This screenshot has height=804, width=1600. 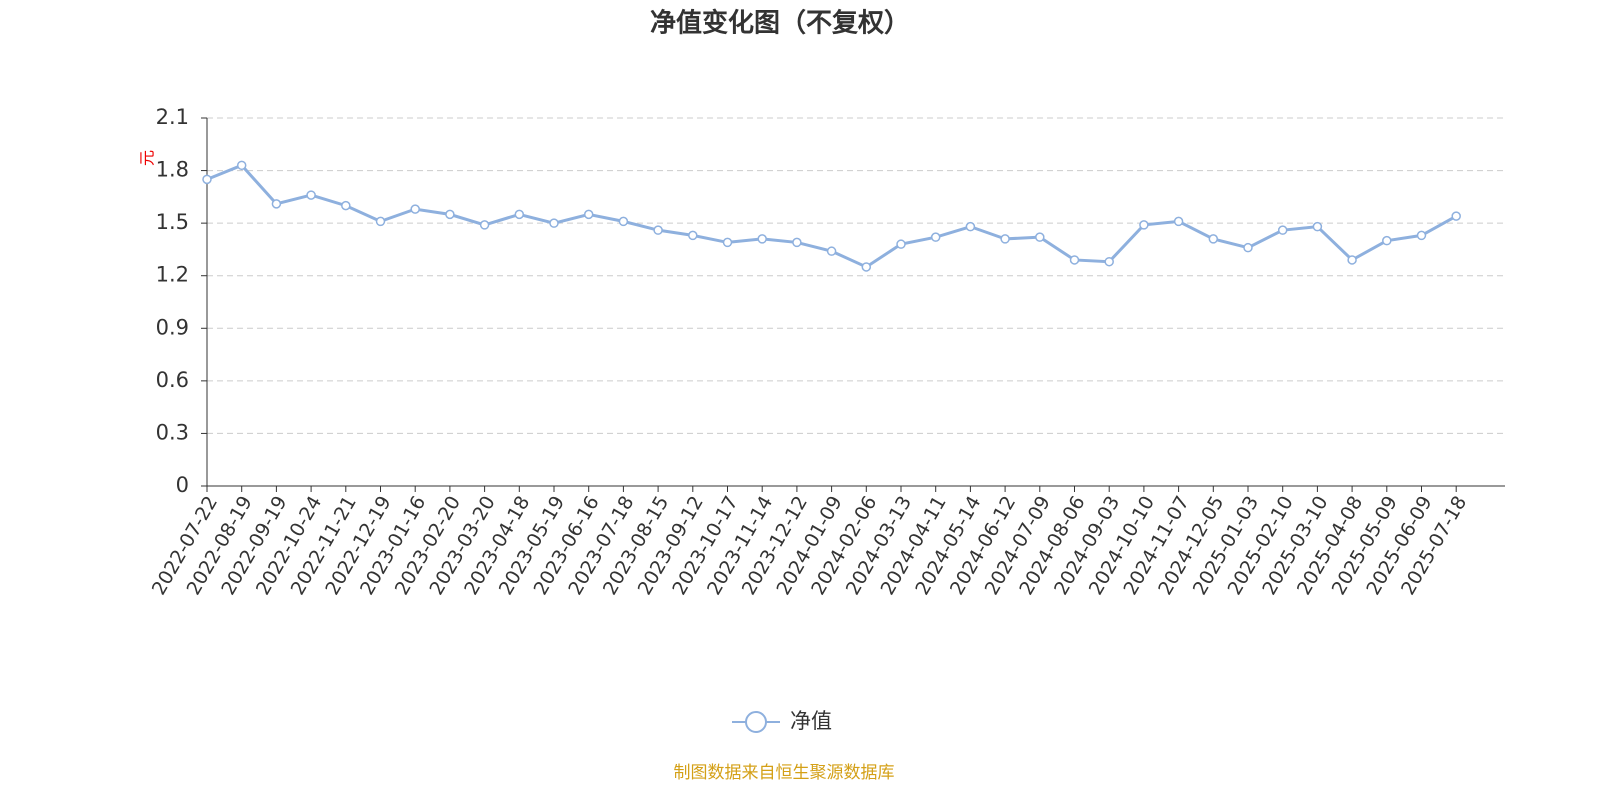 I want to click on y-tick-label: 0.6, so click(x=172, y=380).